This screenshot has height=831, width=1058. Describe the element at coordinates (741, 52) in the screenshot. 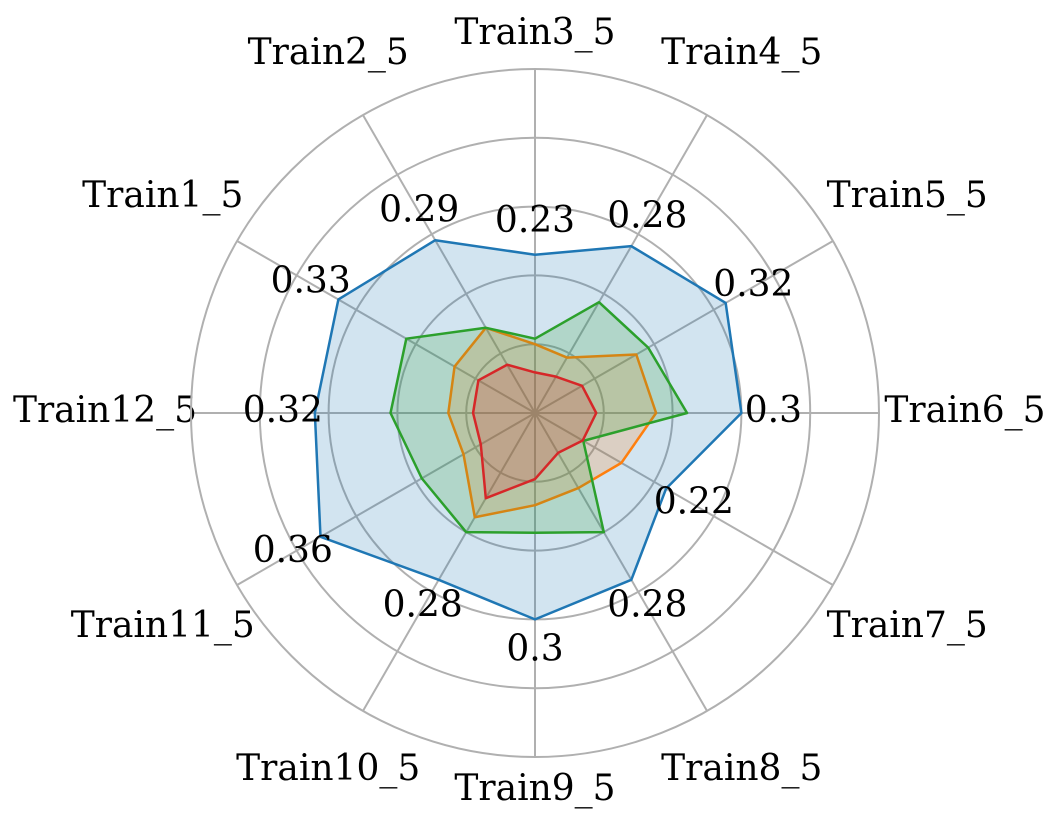

I see `category-label: Train4_5` at that location.